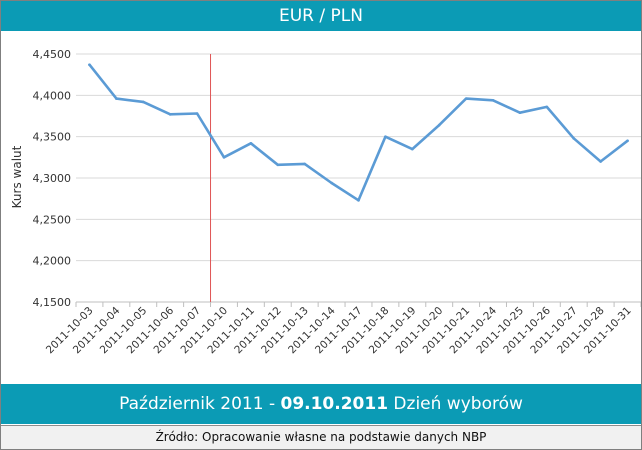  What do you see at coordinates (52, 137) in the screenshot?
I see `y-tick-label: 4,3500` at bounding box center [52, 137].